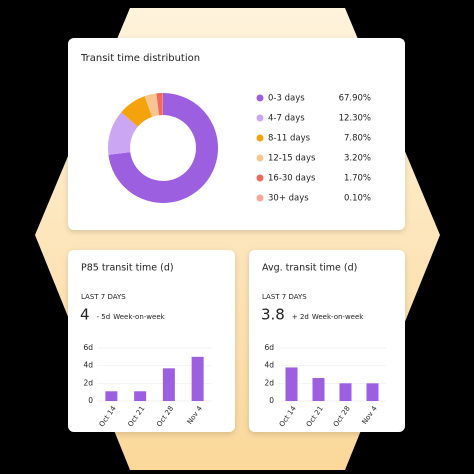  What do you see at coordinates (355, 99) in the screenshot?
I see `legend-value: 67.90%` at bounding box center [355, 99].